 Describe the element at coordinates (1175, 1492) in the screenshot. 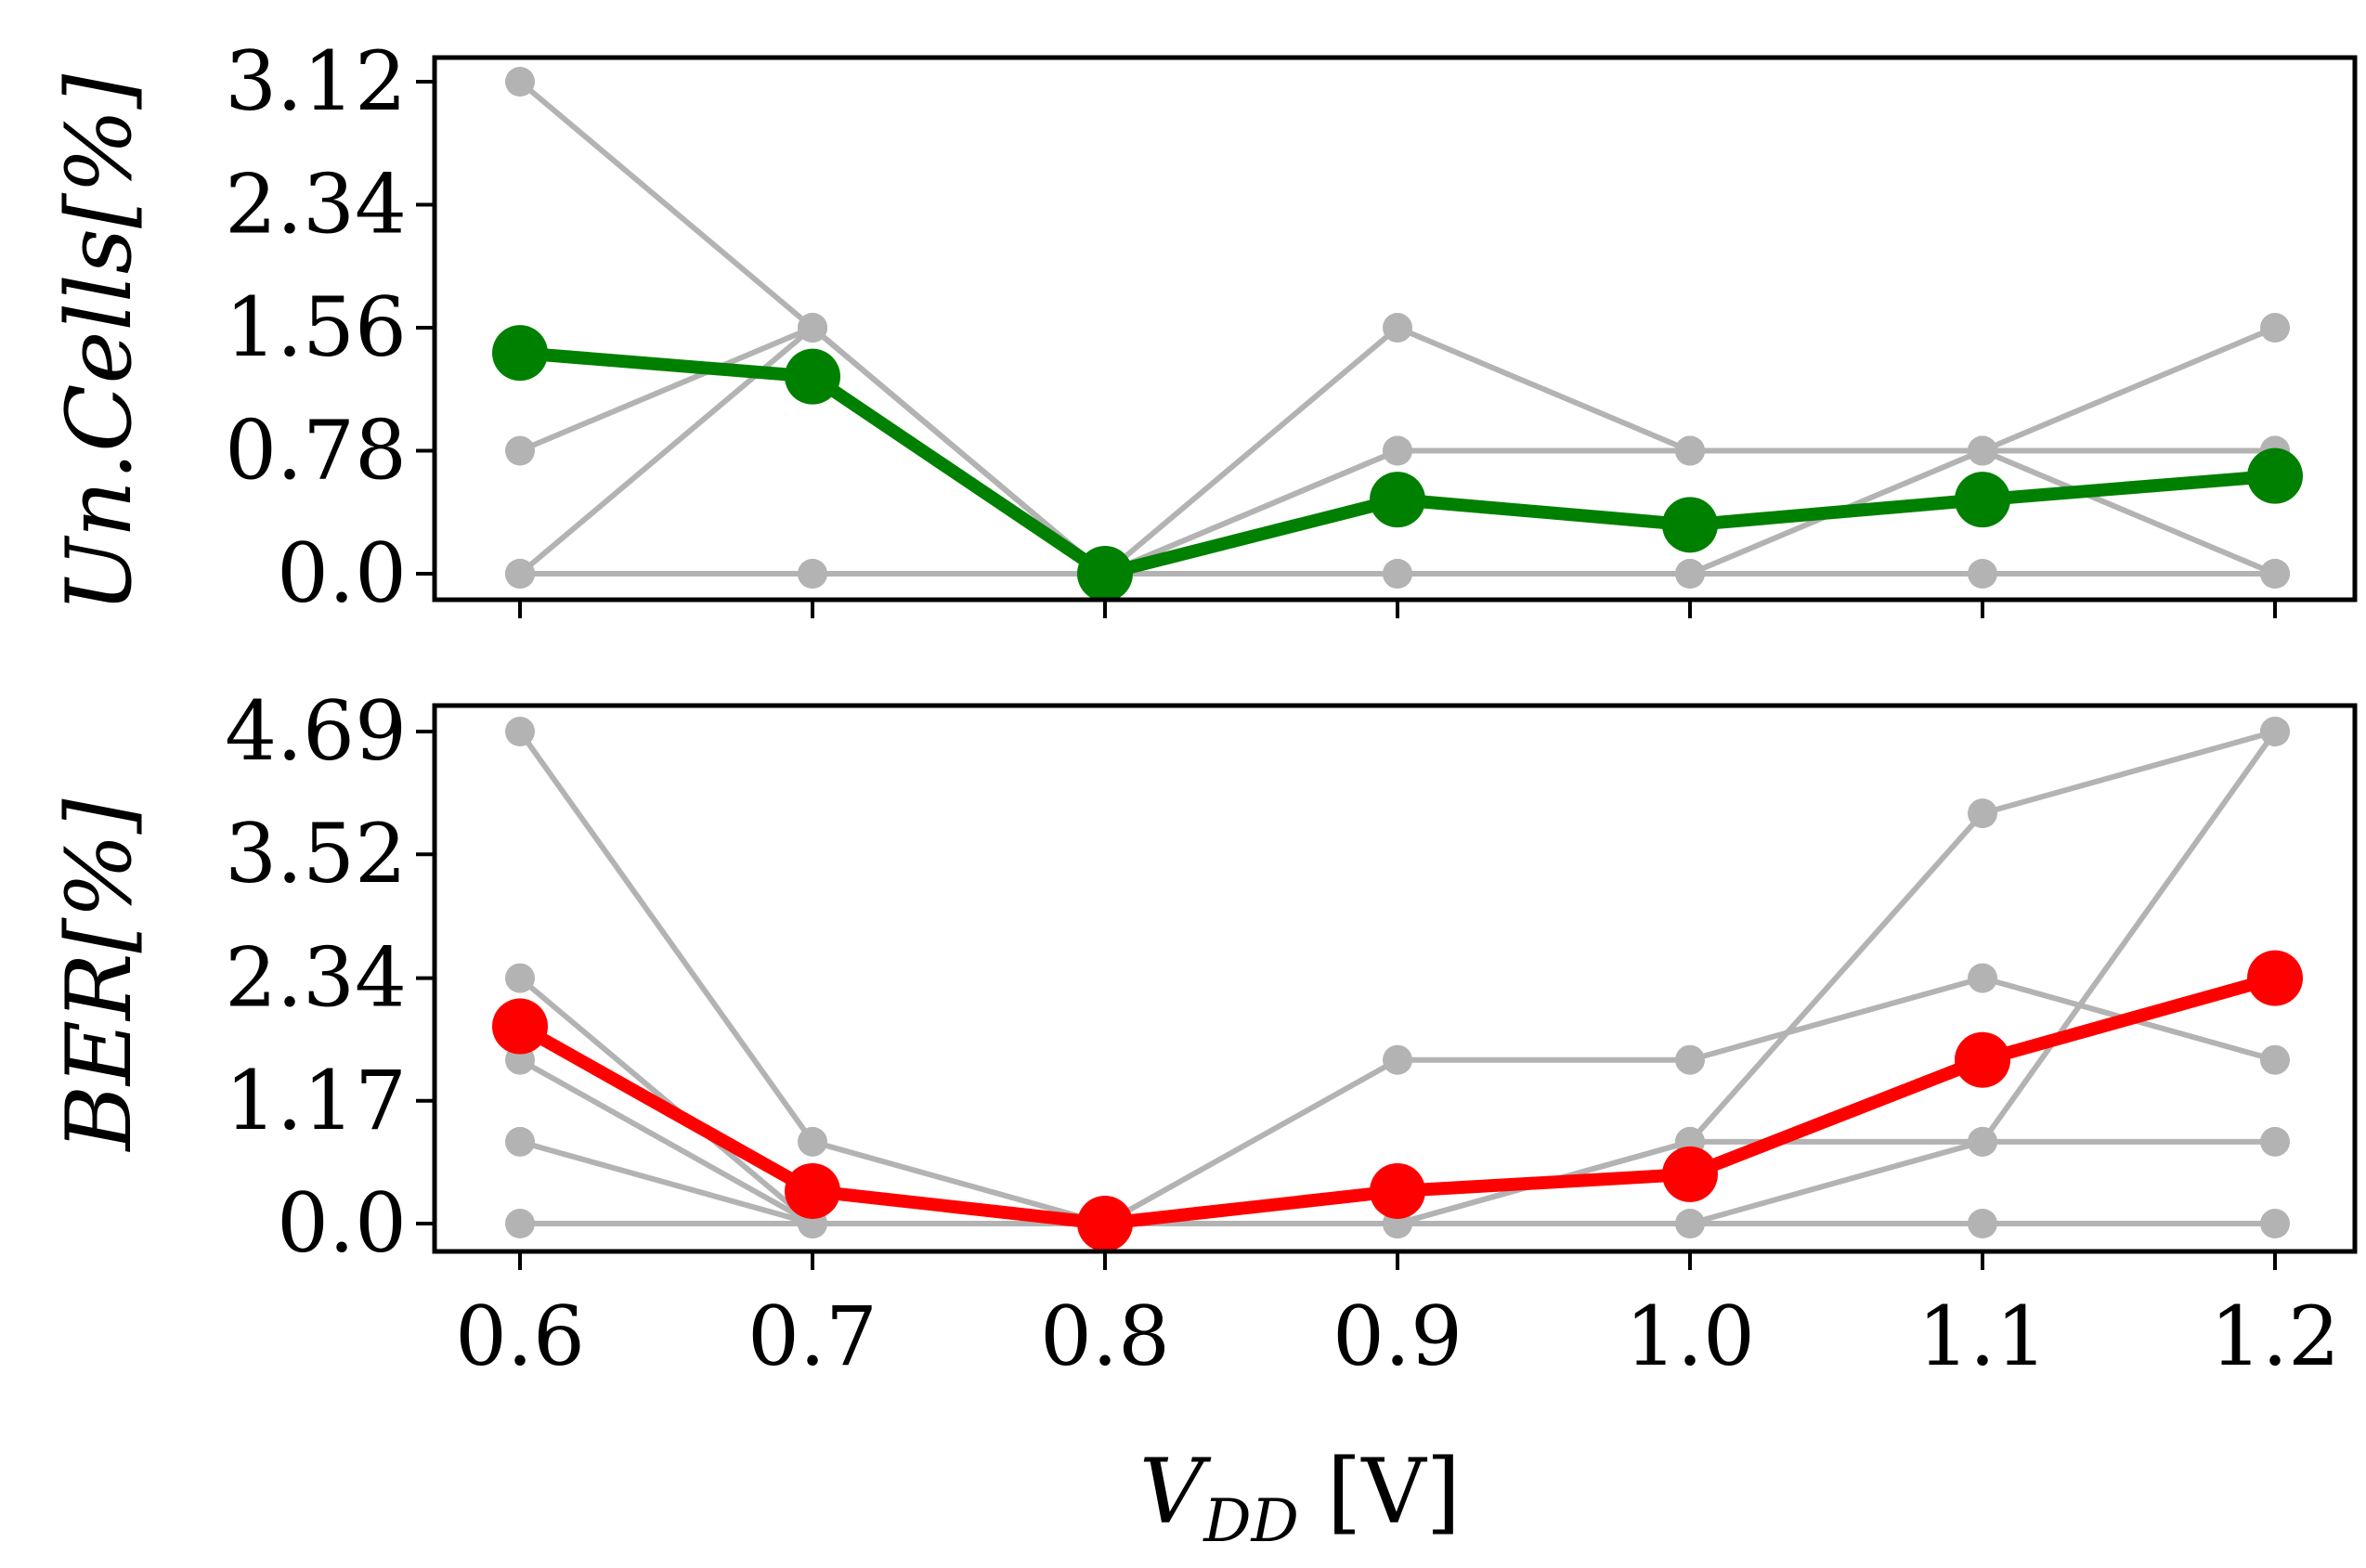

I see `x-axis-label-main: V` at that location.